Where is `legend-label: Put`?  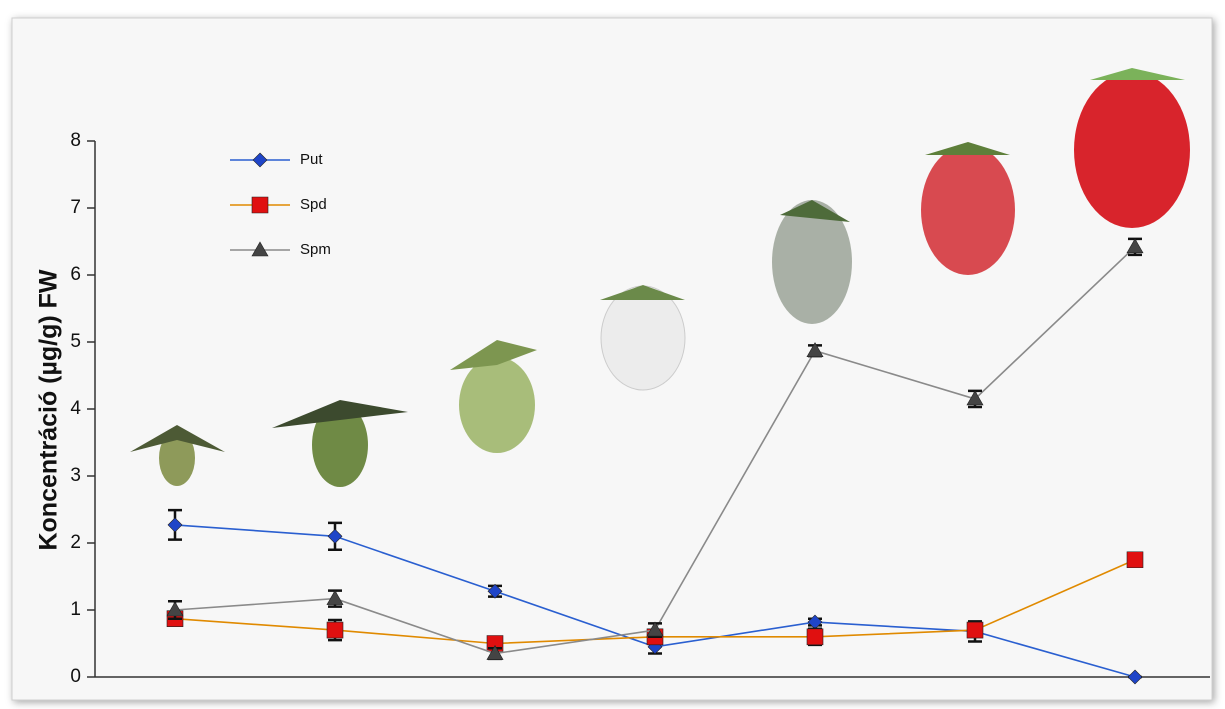 legend-label: Put is located at coordinates (311, 159).